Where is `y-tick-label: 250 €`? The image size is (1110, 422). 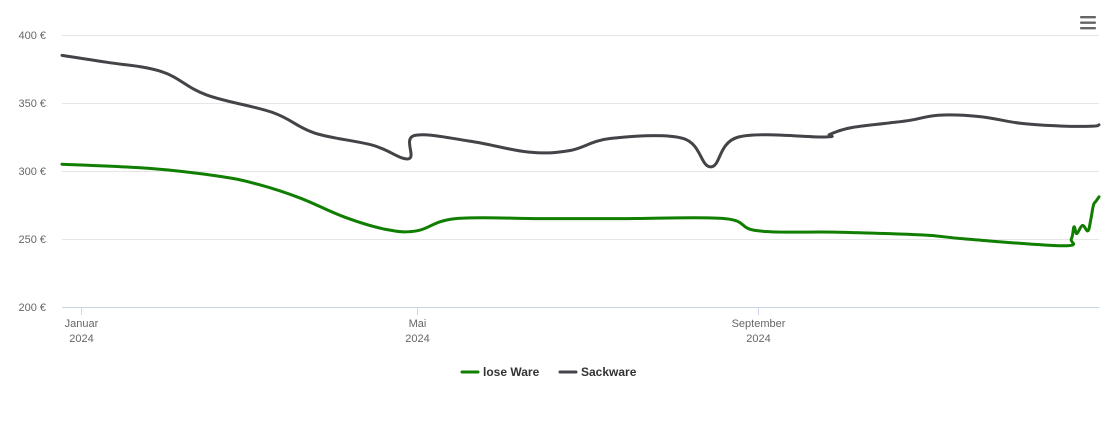
y-tick-label: 250 € is located at coordinates (32, 240).